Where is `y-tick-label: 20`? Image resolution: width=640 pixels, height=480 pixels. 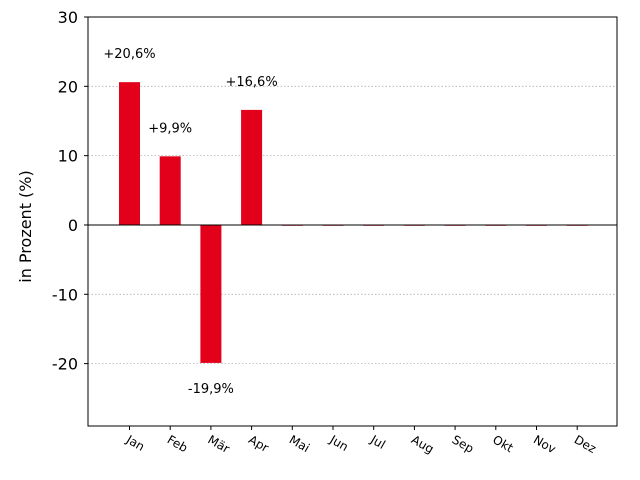
y-tick-label: 20 is located at coordinates (68, 86).